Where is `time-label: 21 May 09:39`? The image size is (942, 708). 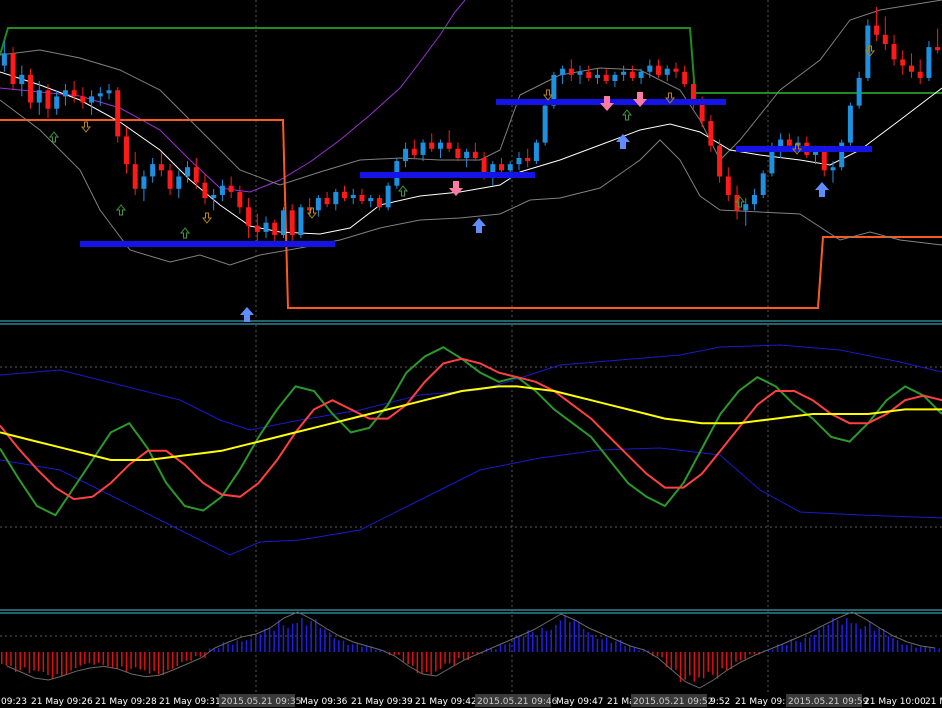 time-label: 21 May 09:39 is located at coordinates (382, 702).